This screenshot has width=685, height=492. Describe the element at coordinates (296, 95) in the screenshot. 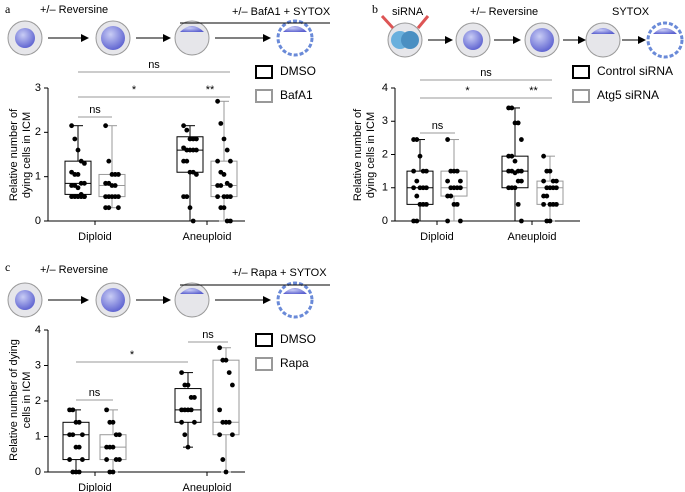

I see `legend-label: BafA1` at that location.